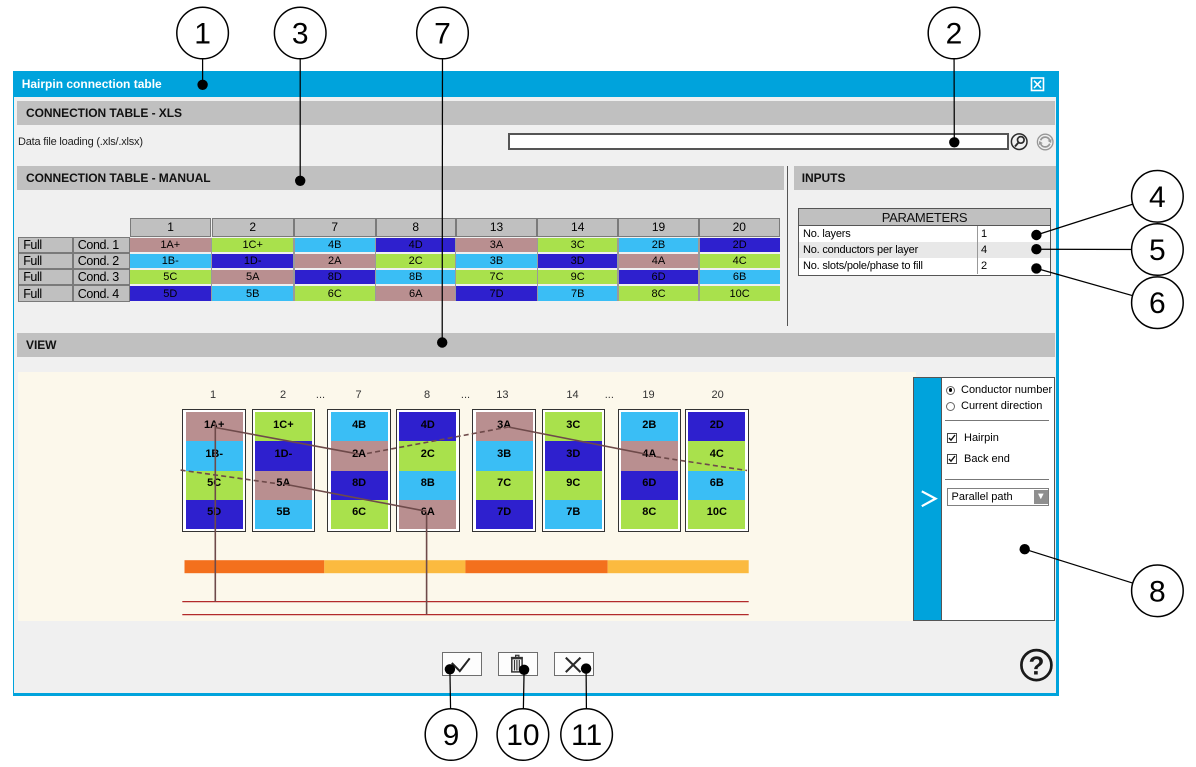 This screenshot has width=1196, height=767. I want to click on svg-text: 10, so click(522, 735).